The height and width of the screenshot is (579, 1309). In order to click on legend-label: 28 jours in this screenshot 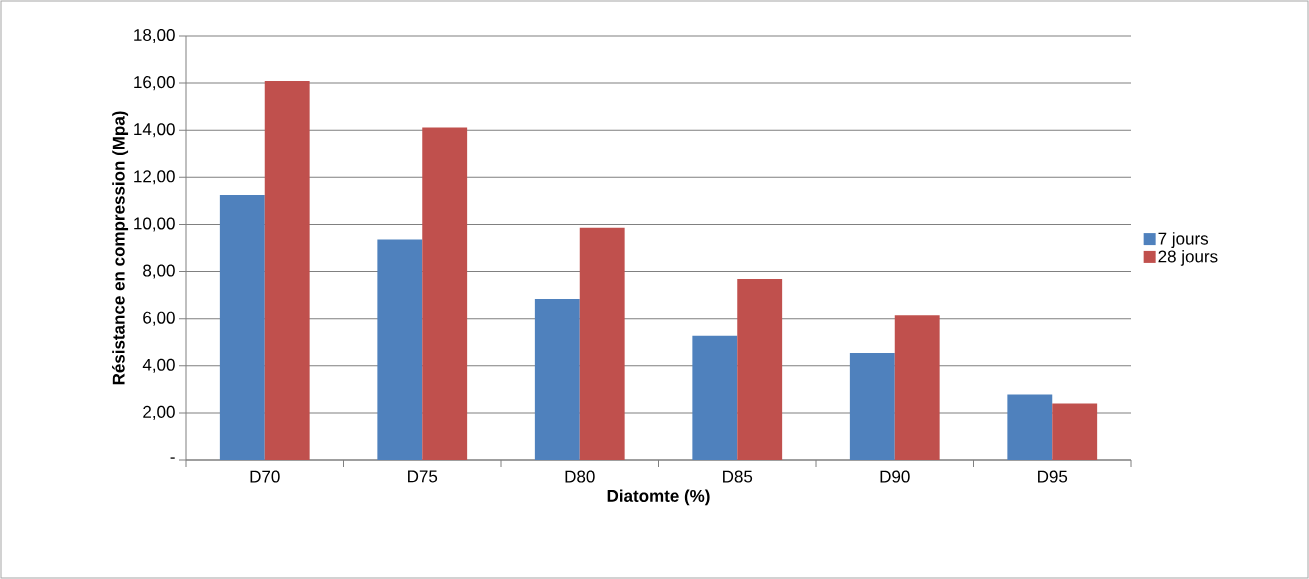, I will do `click(1188, 258)`.